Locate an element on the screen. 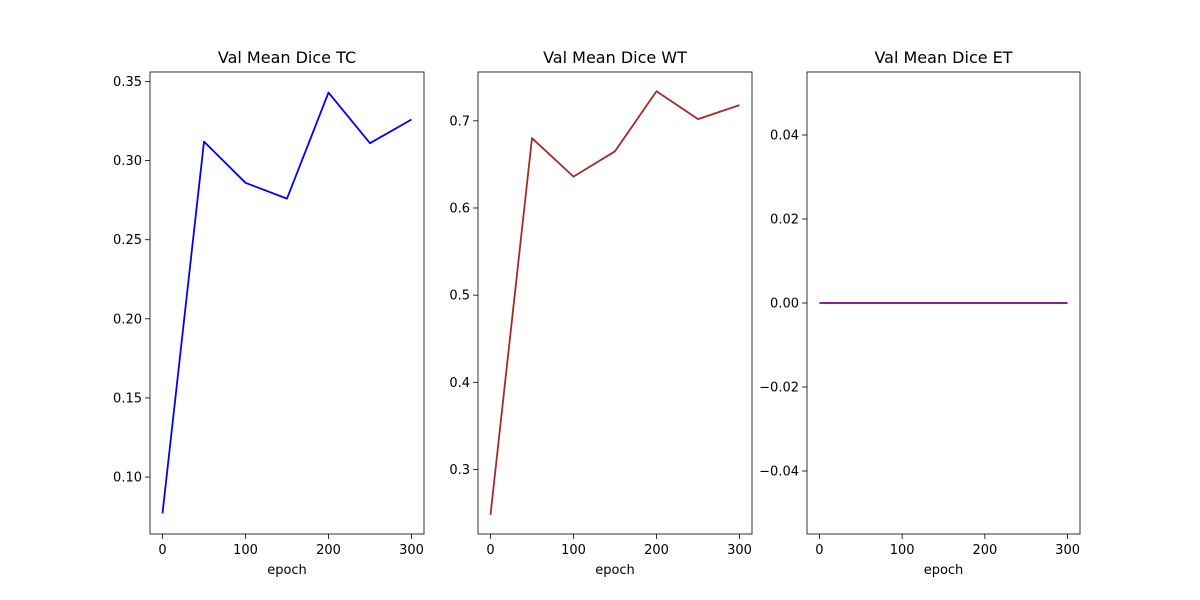 This screenshot has height=600, width=1200. y-tick-label: −0.02 is located at coordinates (779, 388).